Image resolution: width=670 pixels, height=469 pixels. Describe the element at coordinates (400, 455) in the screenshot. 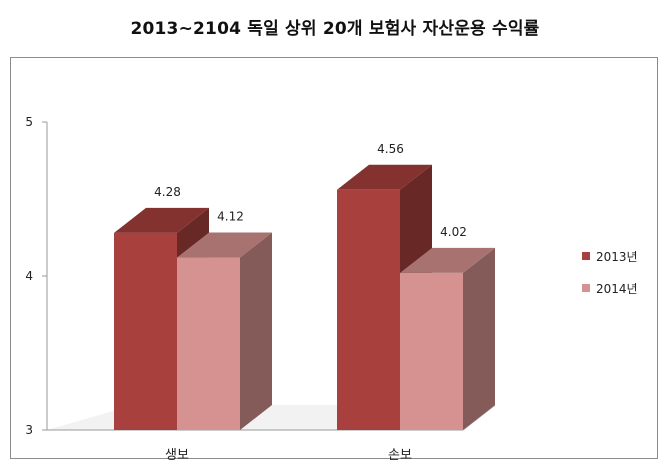

I see `x-tick-label: 손보` at that location.